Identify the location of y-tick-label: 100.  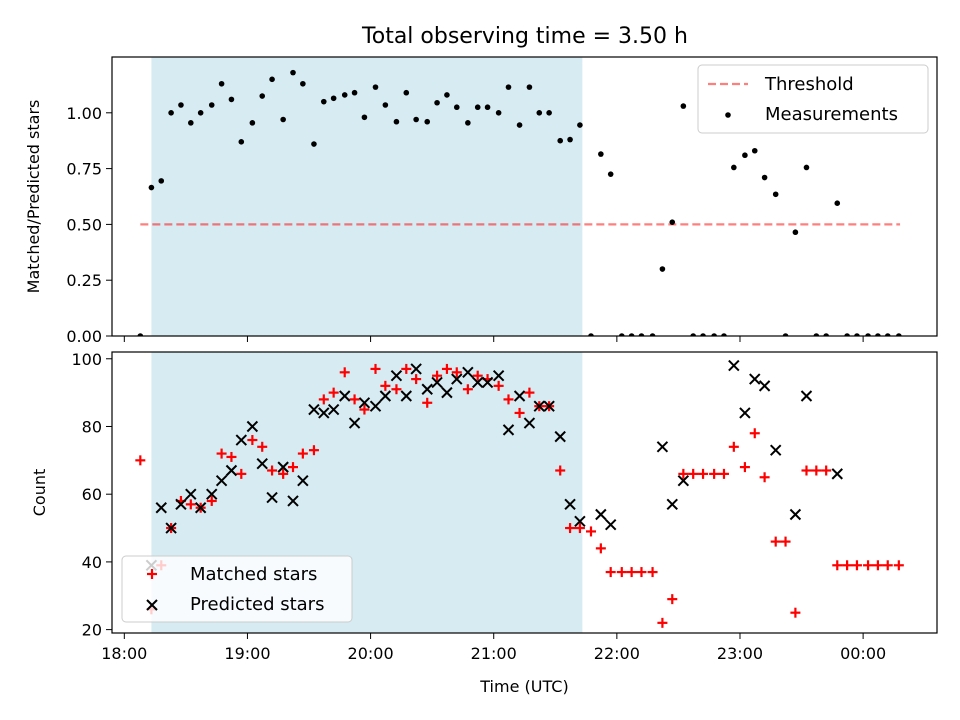
(86, 359).